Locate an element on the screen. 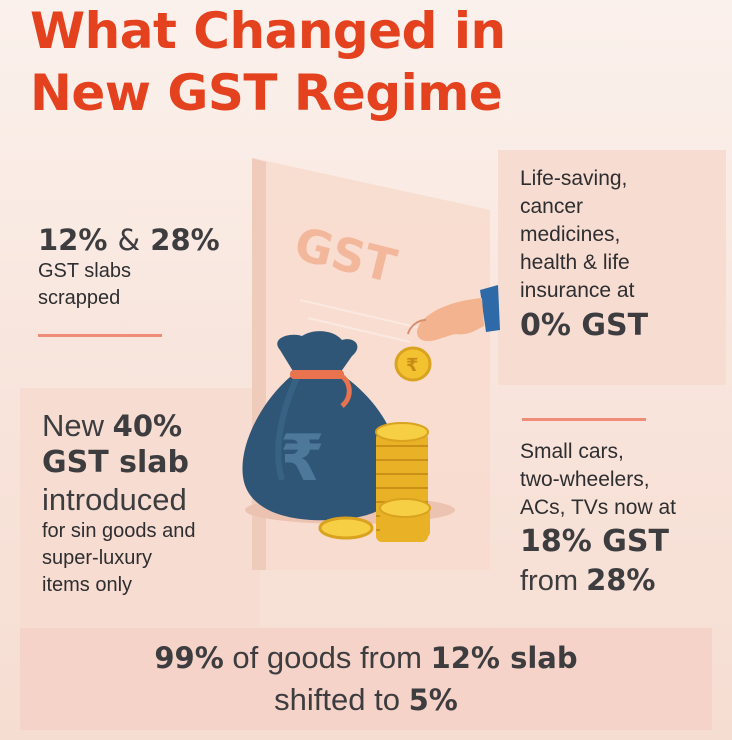 The image size is (732, 740). eighteen-gst-from: from 28% is located at coordinates (622, 580).